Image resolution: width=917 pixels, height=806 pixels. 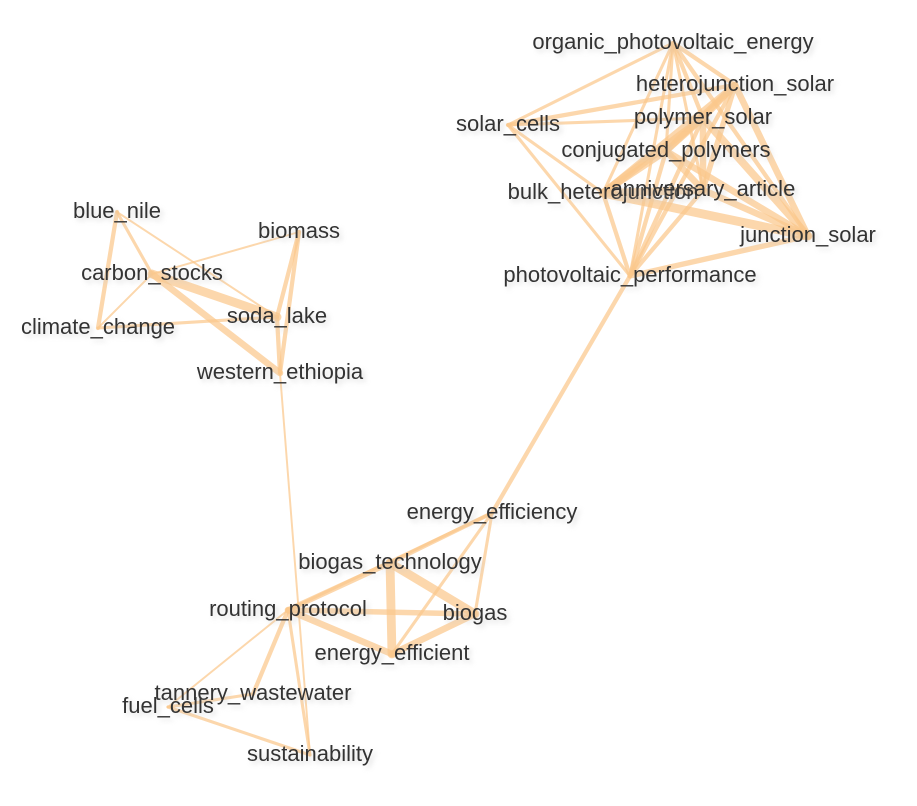 What do you see at coordinates (214, 295) in the screenshot?
I see `edge-carbon_stocks-soda_lake` at bounding box center [214, 295].